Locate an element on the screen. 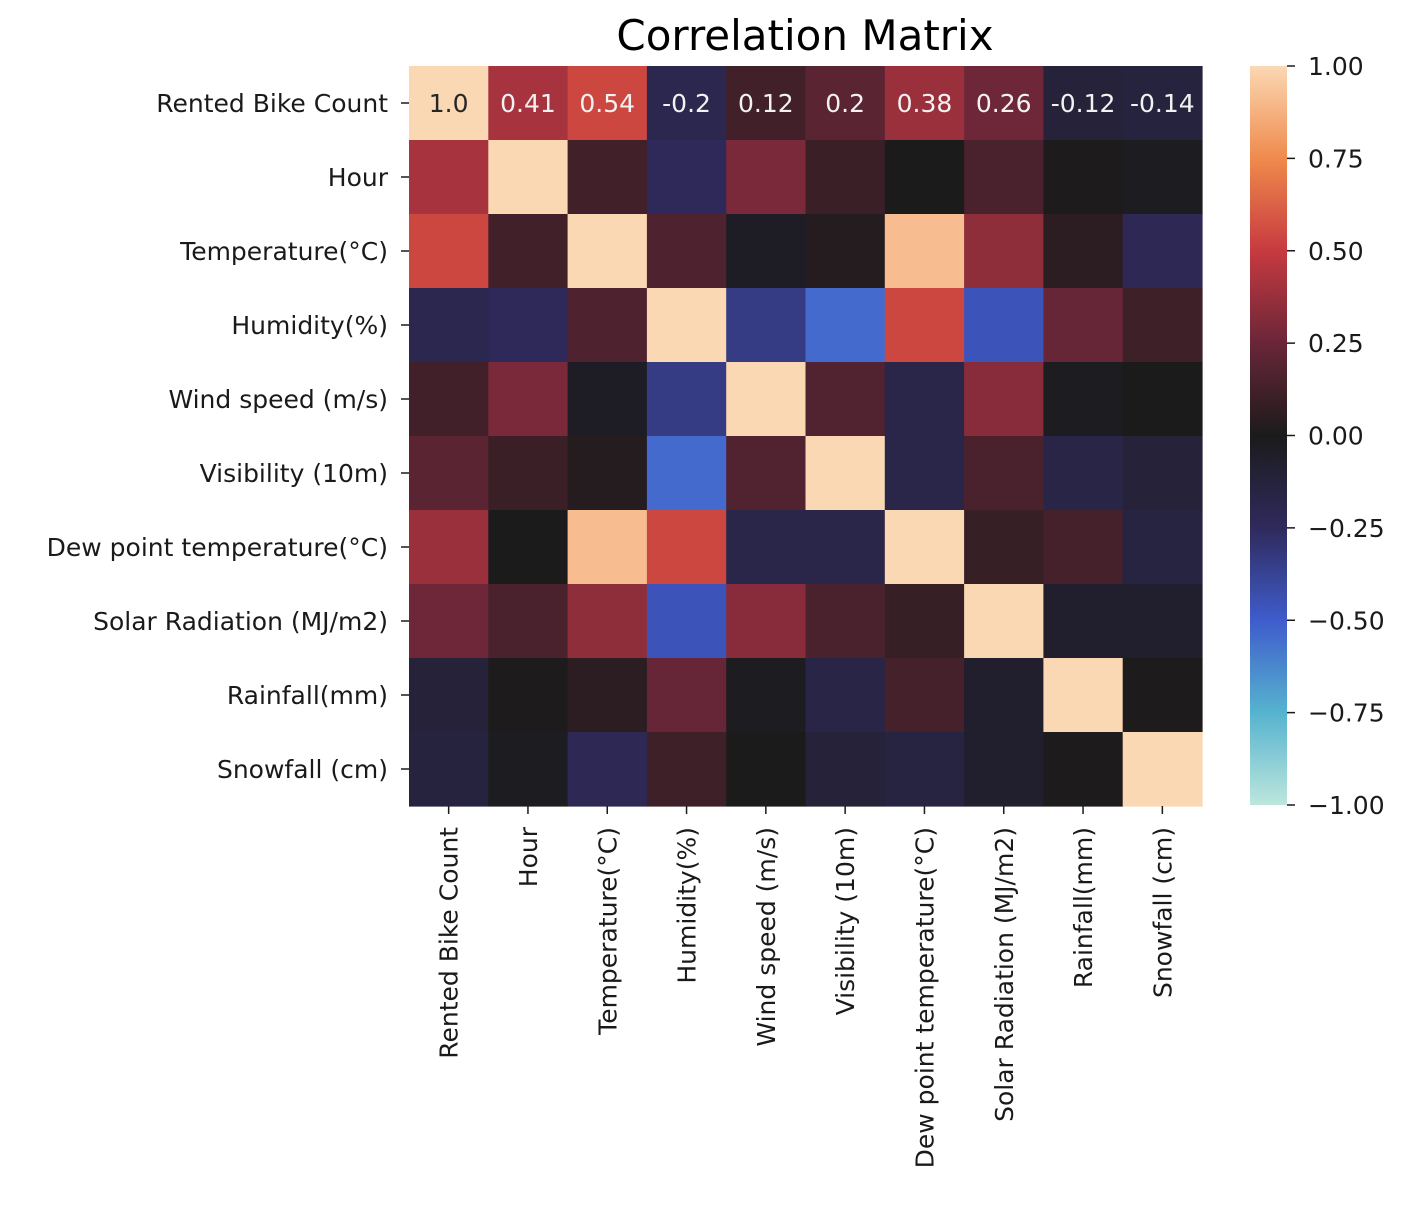  colorbar: 1.00 0.75 0.50 0.25 0.00 −0.25 −0.50 −0.75 −1.00 is located at coordinates (1317, 436).